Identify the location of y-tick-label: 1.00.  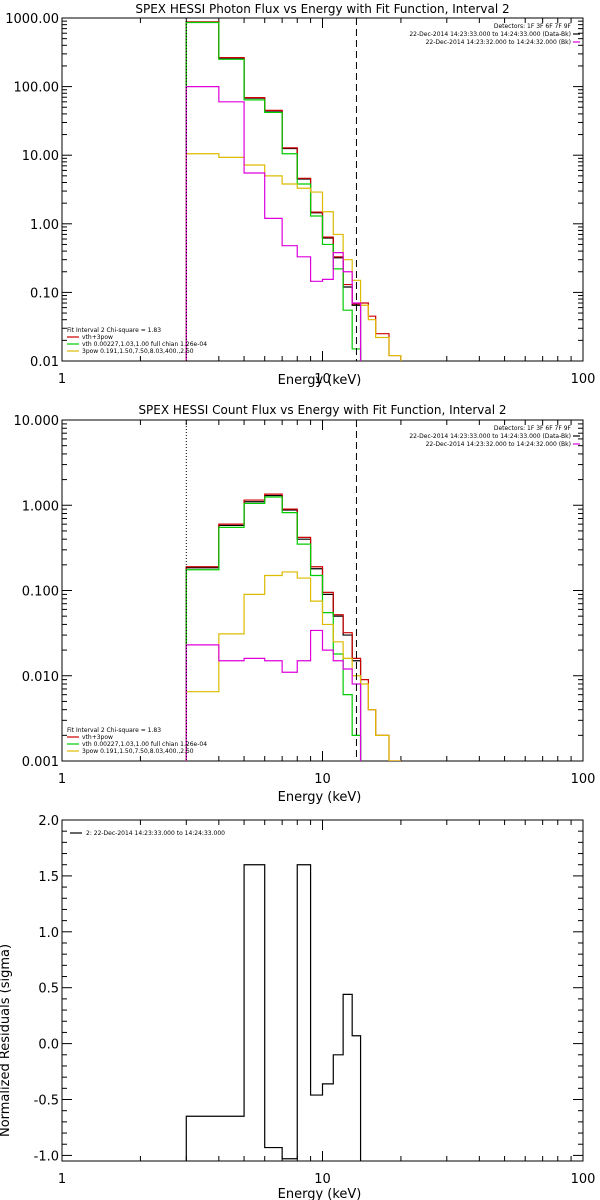
(44, 225).